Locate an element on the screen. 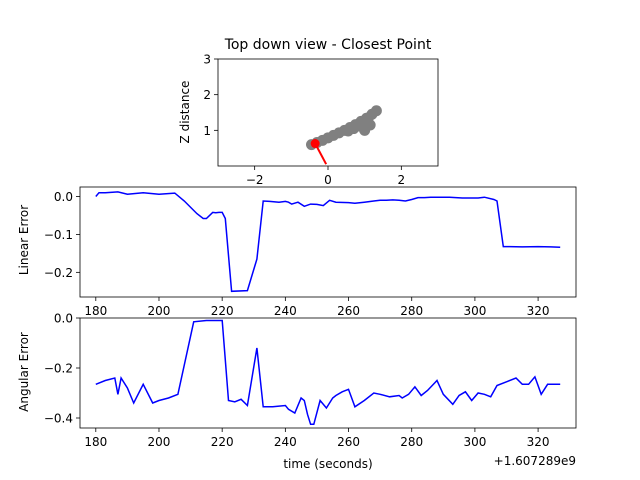  angular-error-xtick-label: 240 is located at coordinates (285, 442).